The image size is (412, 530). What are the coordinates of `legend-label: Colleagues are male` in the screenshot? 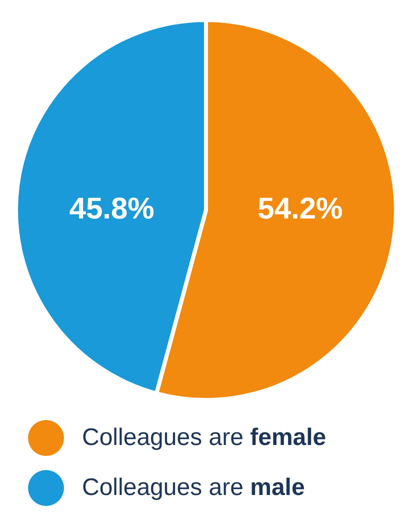 It's located at (193, 488).